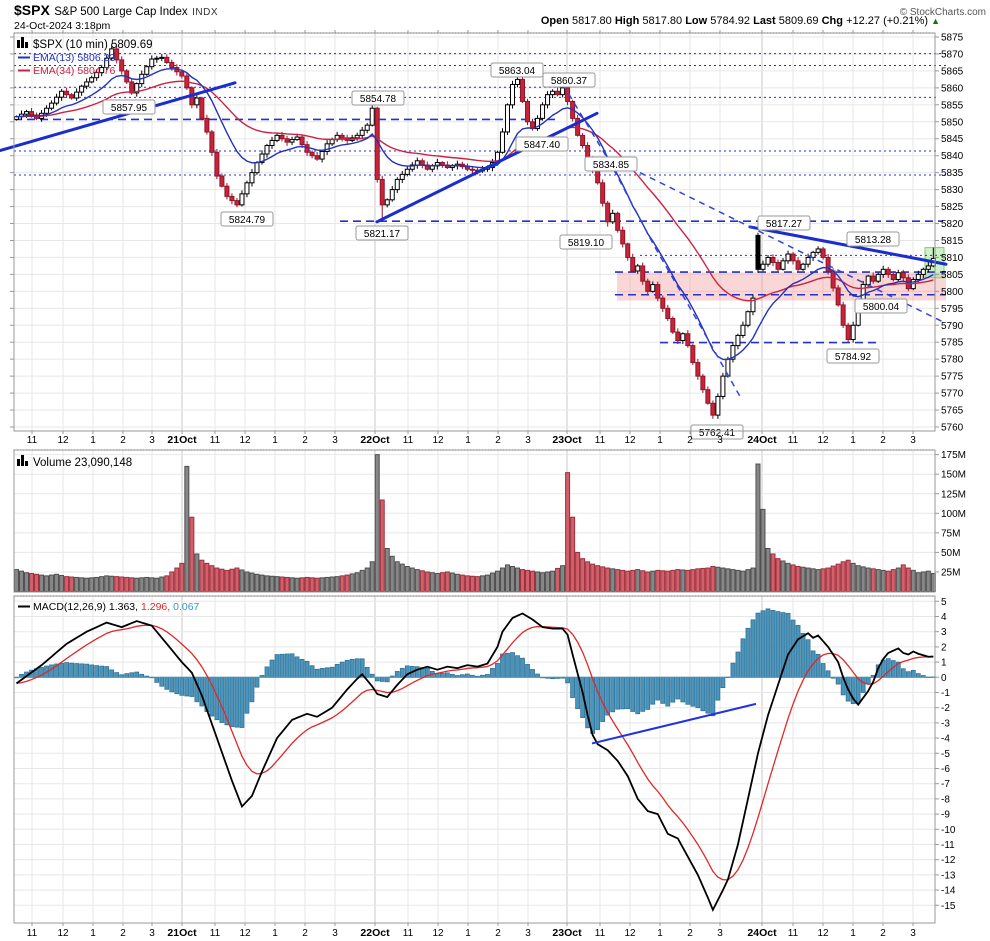 The image size is (990, 941). I want to click on annotation-label: 5819.10, so click(586, 242).